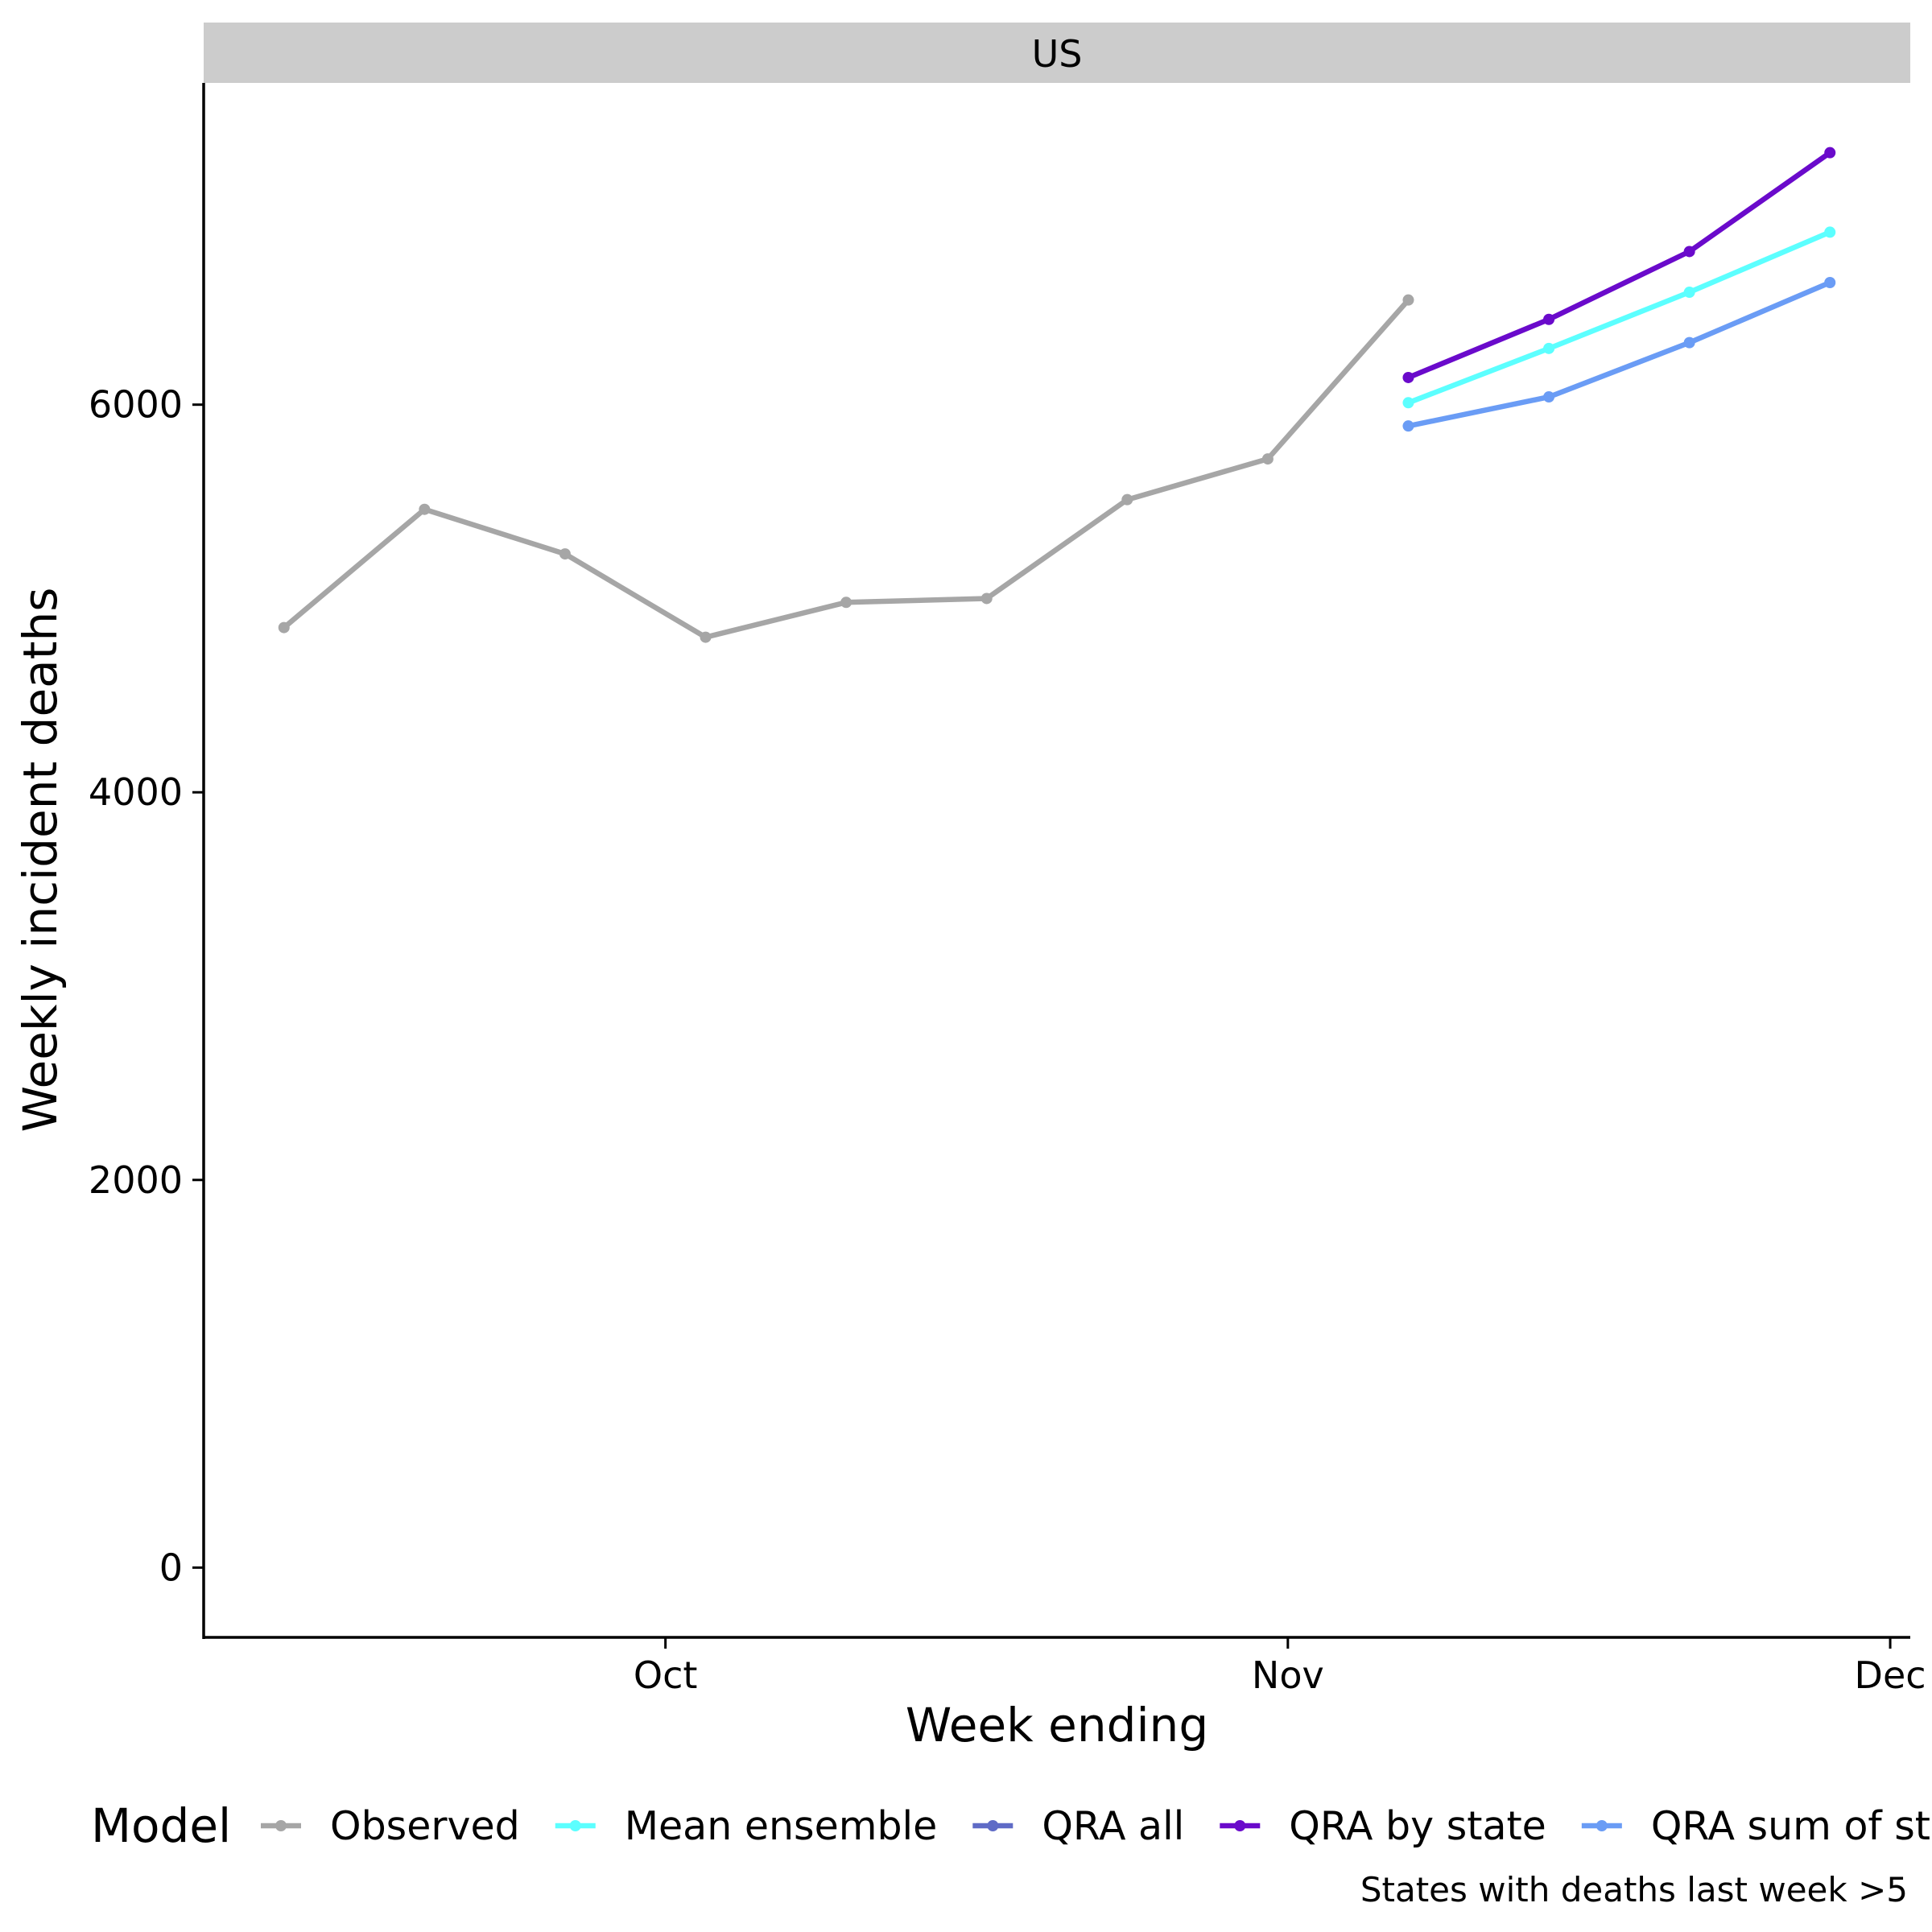 The image size is (1932, 1932). I want to click on y-axis-ticks: 0 2000 4000 6000, so click(146, 986).